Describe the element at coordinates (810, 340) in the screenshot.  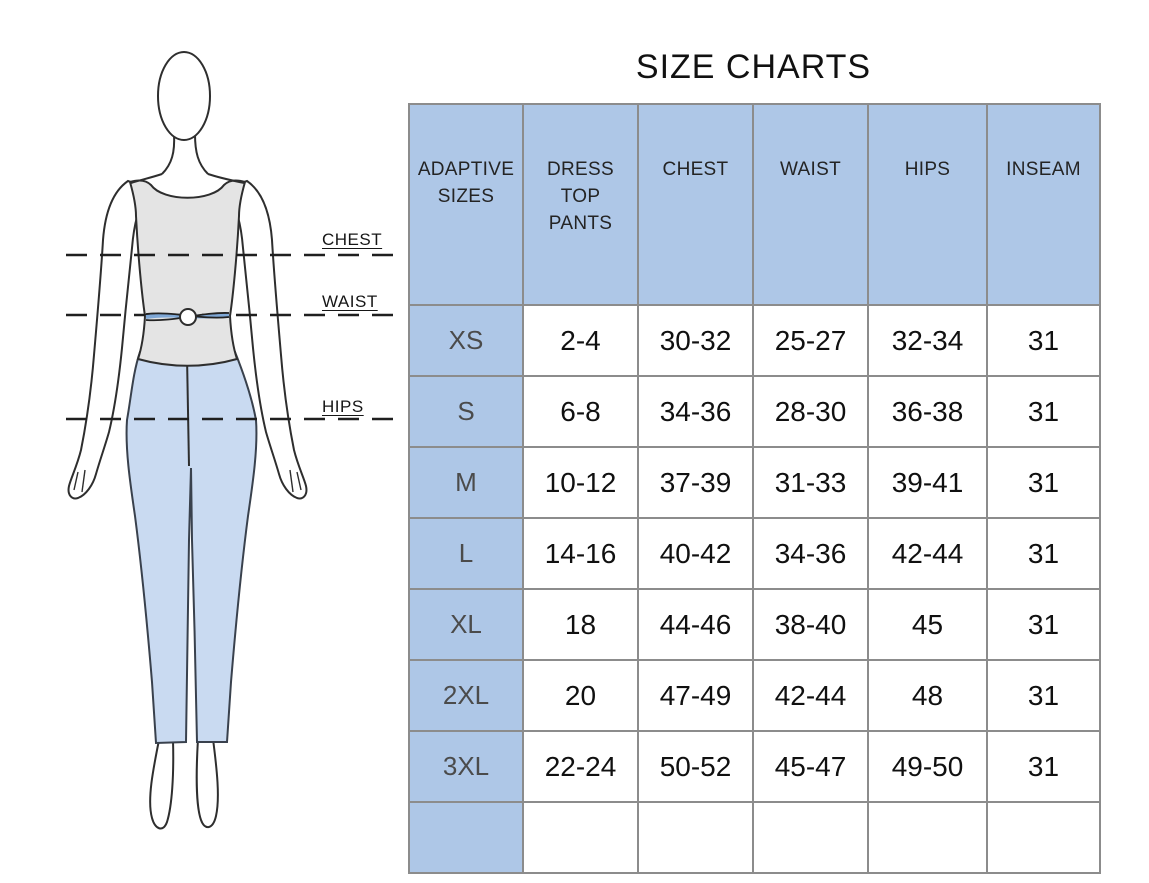
I see `value-cell: 25-27` at that location.